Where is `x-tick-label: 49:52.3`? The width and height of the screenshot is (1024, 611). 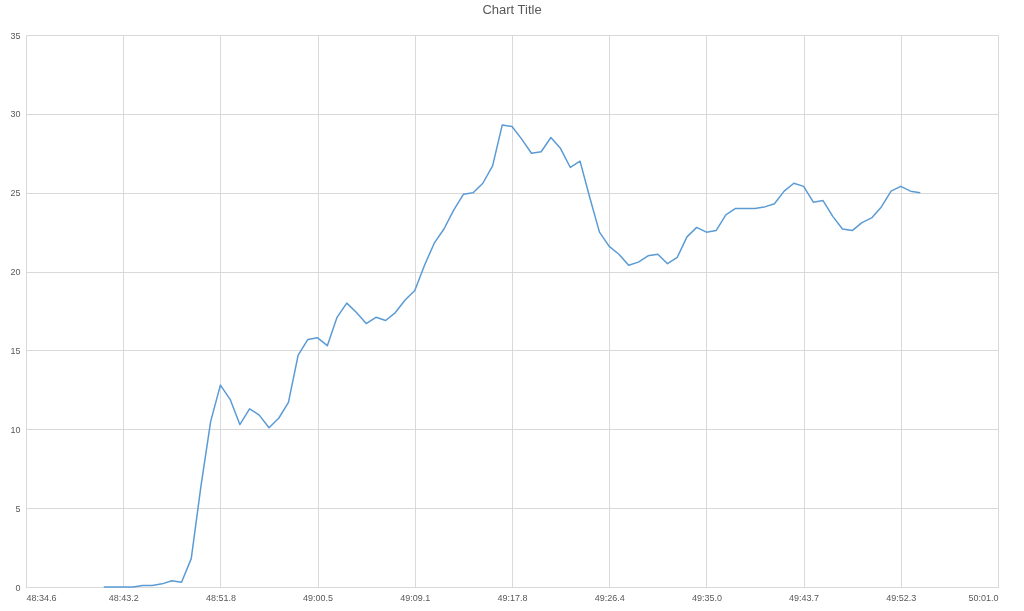
x-tick-label: 49:52.3 is located at coordinates (901, 597).